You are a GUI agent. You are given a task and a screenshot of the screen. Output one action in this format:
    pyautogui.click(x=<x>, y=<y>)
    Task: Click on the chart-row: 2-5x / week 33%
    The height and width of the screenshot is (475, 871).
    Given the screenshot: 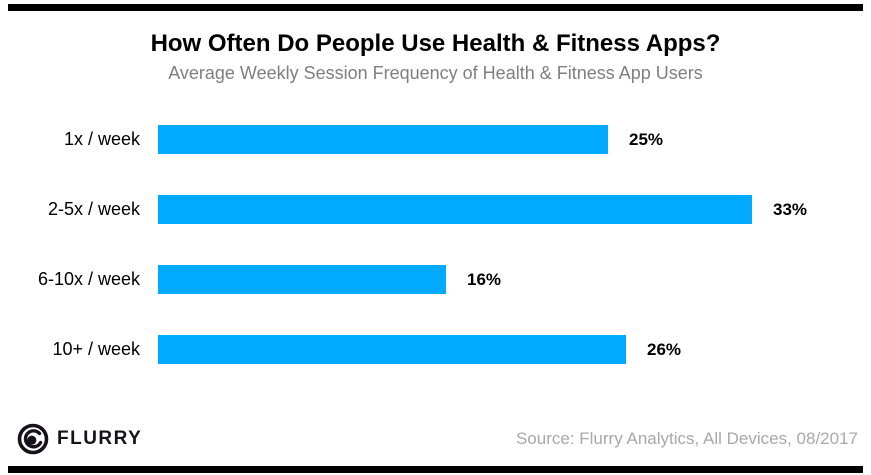 What is the action you would take?
    pyautogui.click(x=435, y=210)
    